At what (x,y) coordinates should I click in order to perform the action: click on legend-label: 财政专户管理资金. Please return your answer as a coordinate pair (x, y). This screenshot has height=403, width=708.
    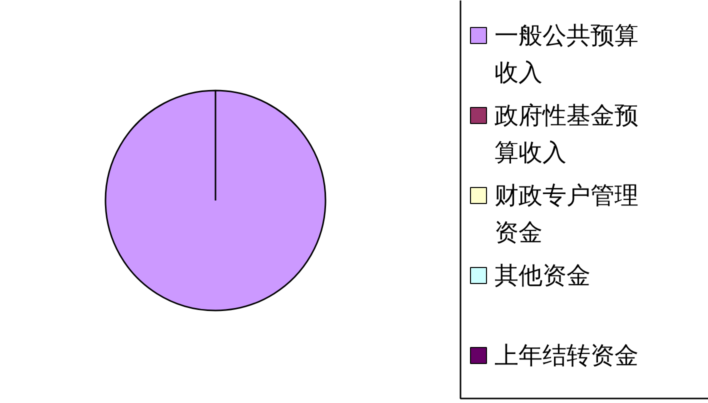
    Looking at the image, I should click on (566, 214).